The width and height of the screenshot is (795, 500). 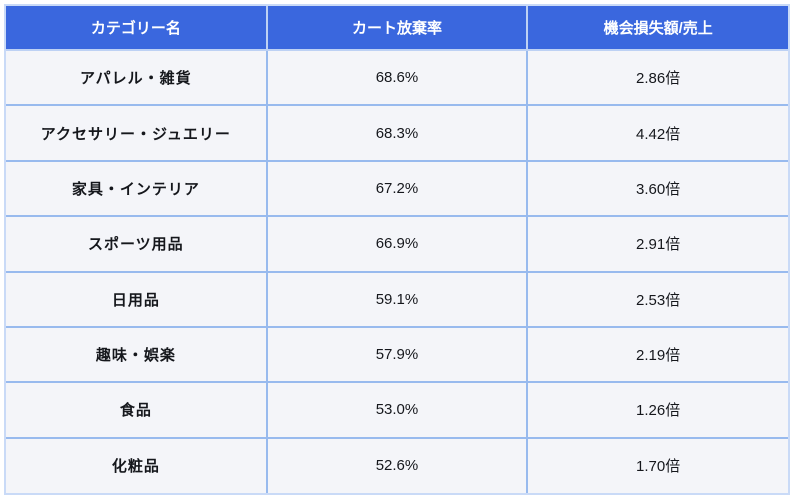 I want to click on table-row: アクセサリー・ジュエリー 68.3% 4.42倍, so click(x=397, y=133).